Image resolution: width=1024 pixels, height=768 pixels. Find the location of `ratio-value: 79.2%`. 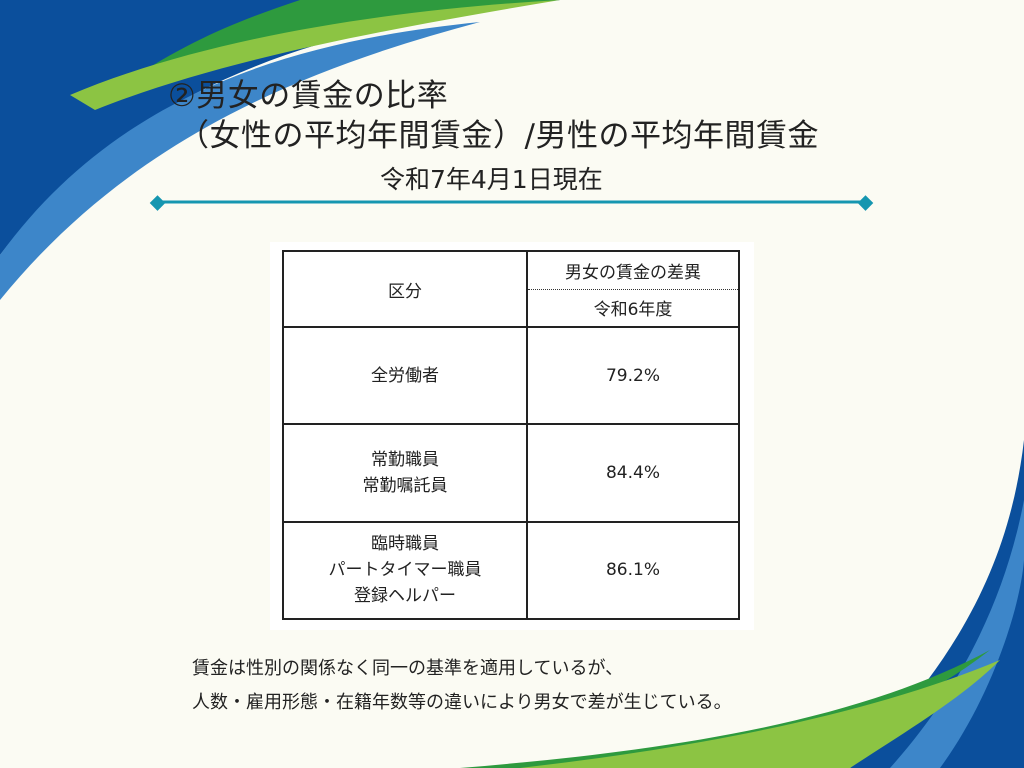

ratio-value: 79.2% is located at coordinates (632, 375).